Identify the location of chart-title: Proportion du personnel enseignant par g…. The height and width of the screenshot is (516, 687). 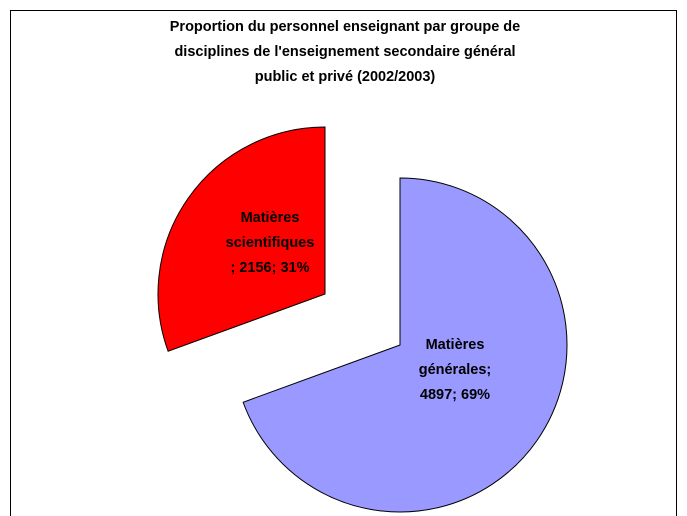
(345, 27).